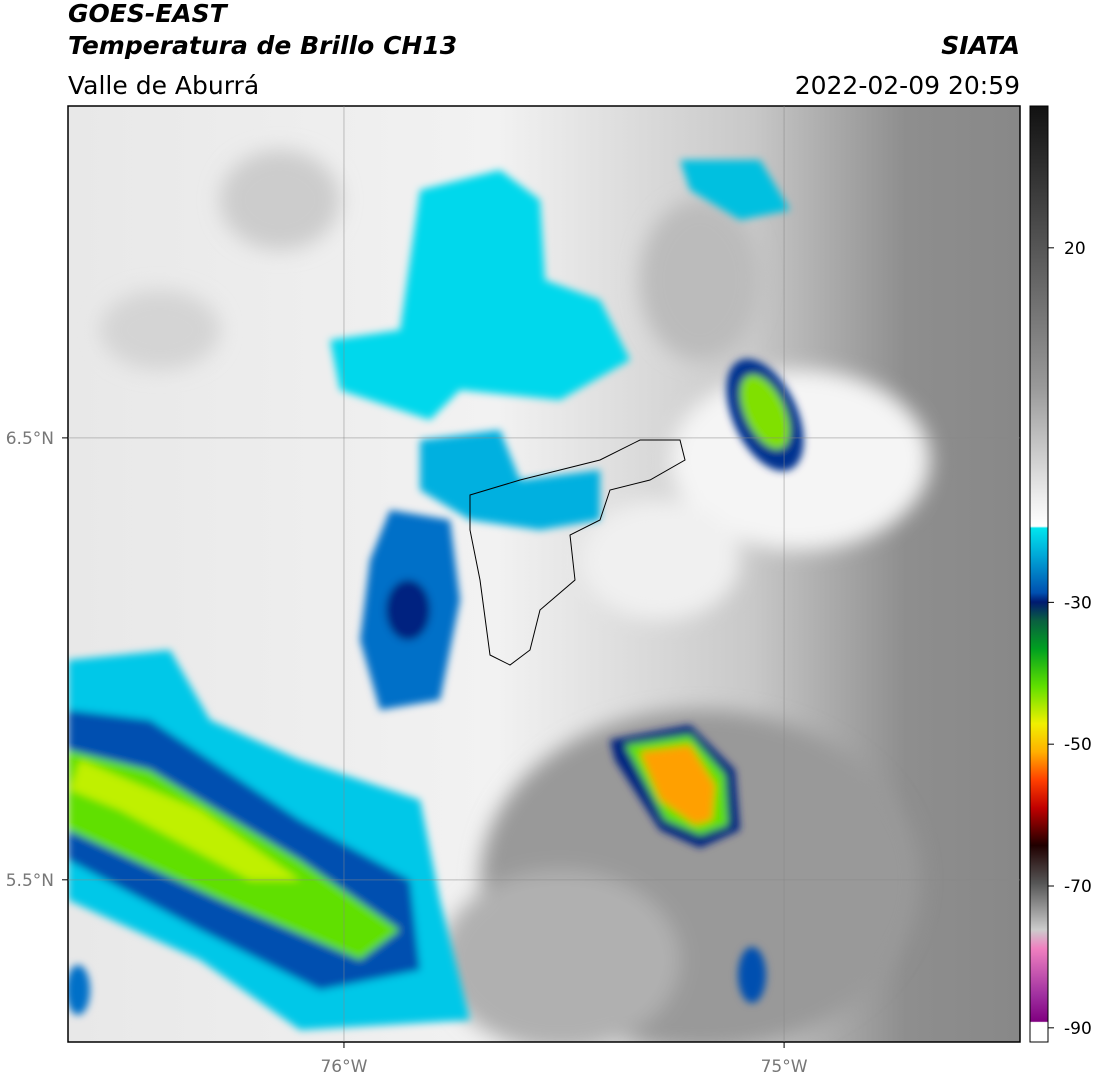 The height and width of the screenshot is (1082, 1094). What do you see at coordinates (30, 439) in the screenshot?
I see `y-tick-label: 6.5°N` at bounding box center [30, 439].